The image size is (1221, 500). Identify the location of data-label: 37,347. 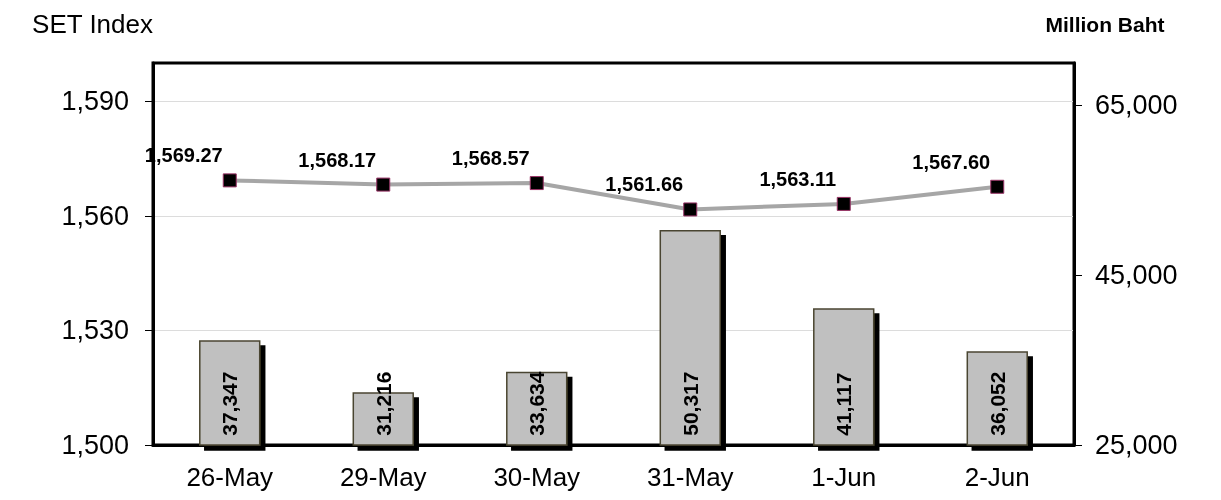
(230, 403).